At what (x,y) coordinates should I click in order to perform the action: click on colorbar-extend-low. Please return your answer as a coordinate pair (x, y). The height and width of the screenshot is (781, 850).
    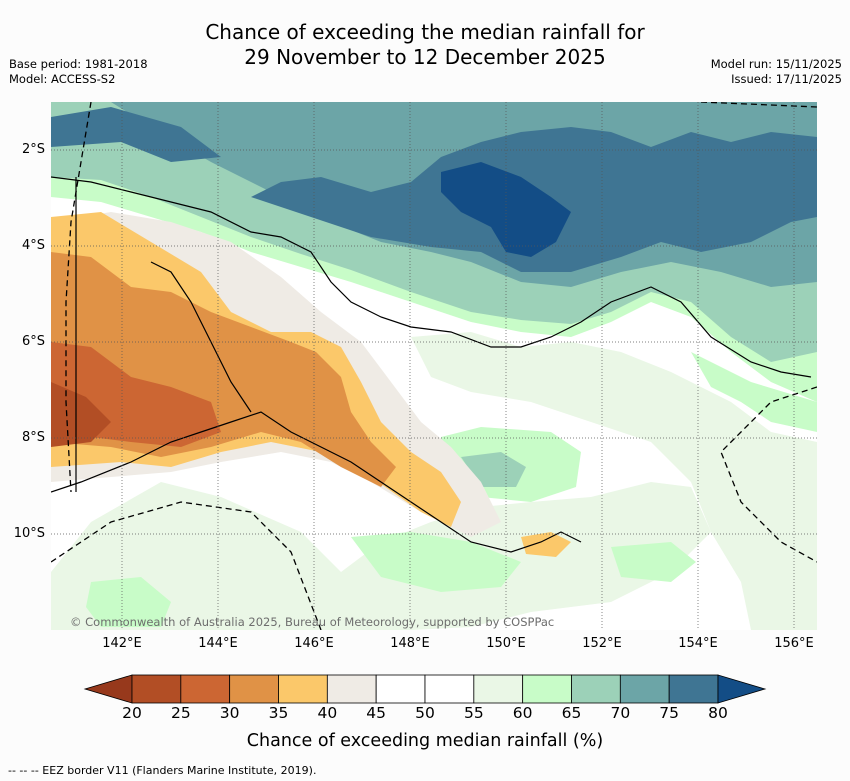
    Looking at the image, I should click on (108, 689).